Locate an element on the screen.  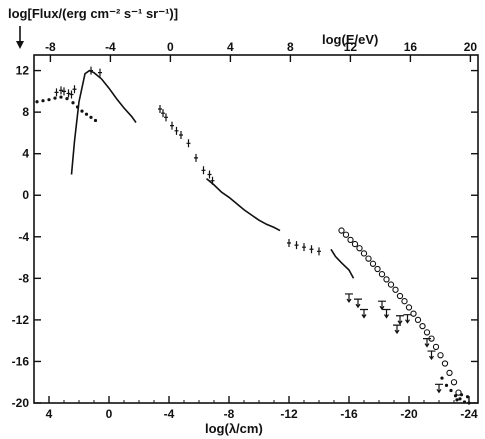
y-tick-label: 8 is located at coordinates (25, 112).